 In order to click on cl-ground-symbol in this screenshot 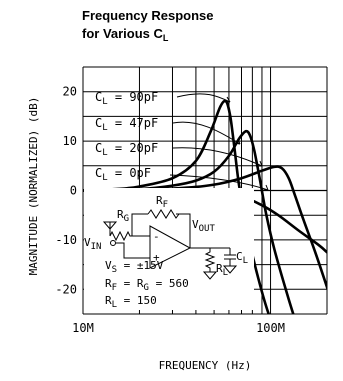, I will do `click(230, 269)`.